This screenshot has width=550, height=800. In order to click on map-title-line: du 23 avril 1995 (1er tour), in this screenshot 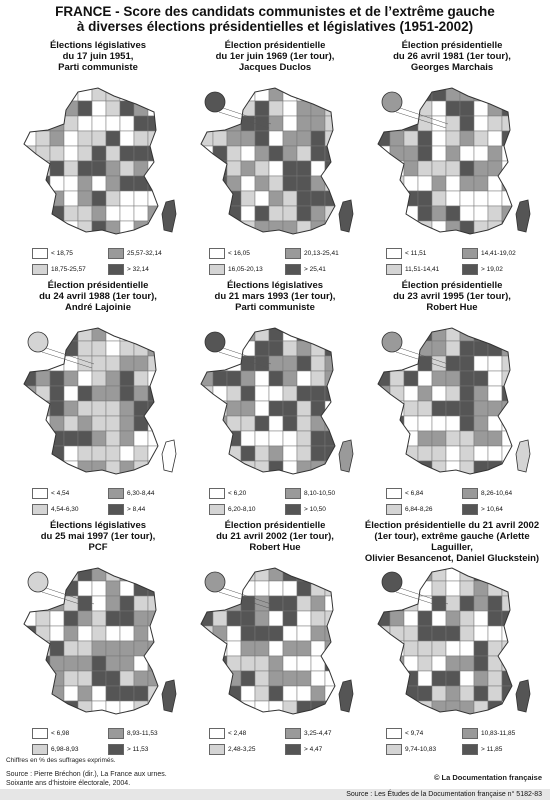, I will do `click(452, 296)`.